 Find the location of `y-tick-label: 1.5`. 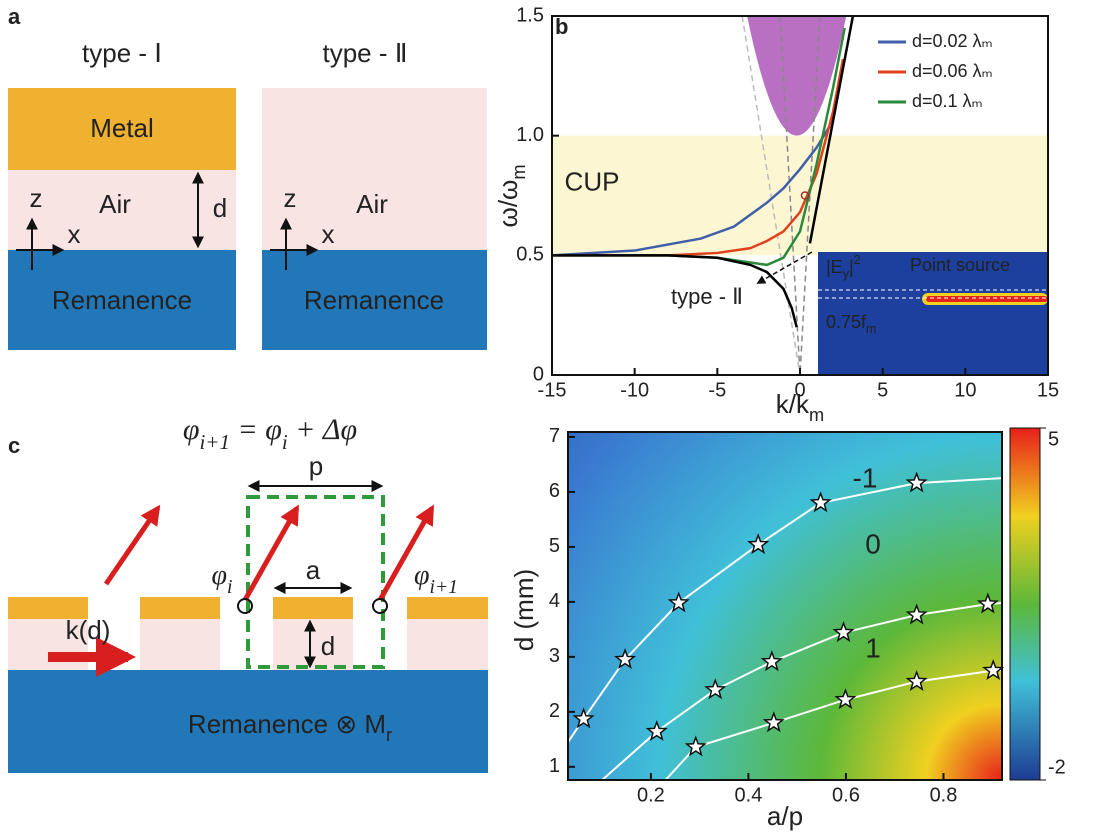

y-tick-label: 1.5 is located at coordinates (530, 15).